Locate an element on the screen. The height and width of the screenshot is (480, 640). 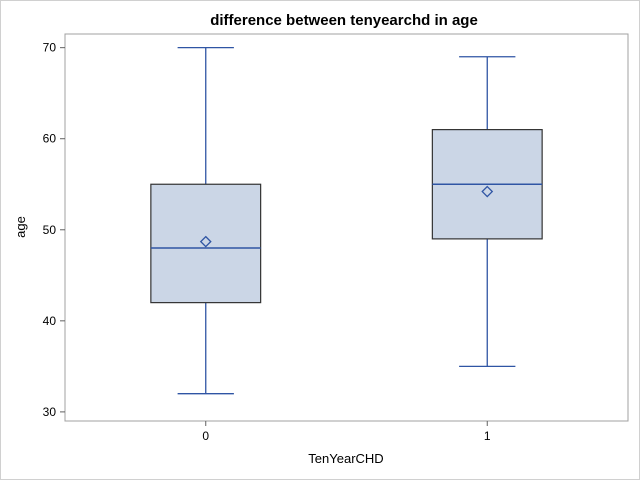
x-tick-label: 0 is located at coordinates (205, 436).